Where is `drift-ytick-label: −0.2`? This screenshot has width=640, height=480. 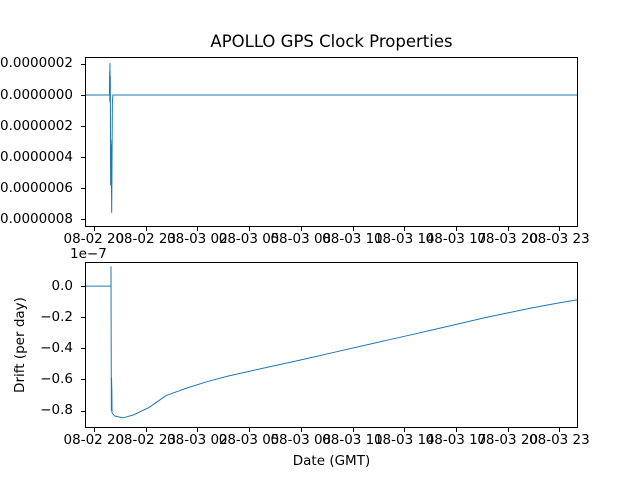 drift-ytick-label: −0.2 is located at coordinates (56, 316).